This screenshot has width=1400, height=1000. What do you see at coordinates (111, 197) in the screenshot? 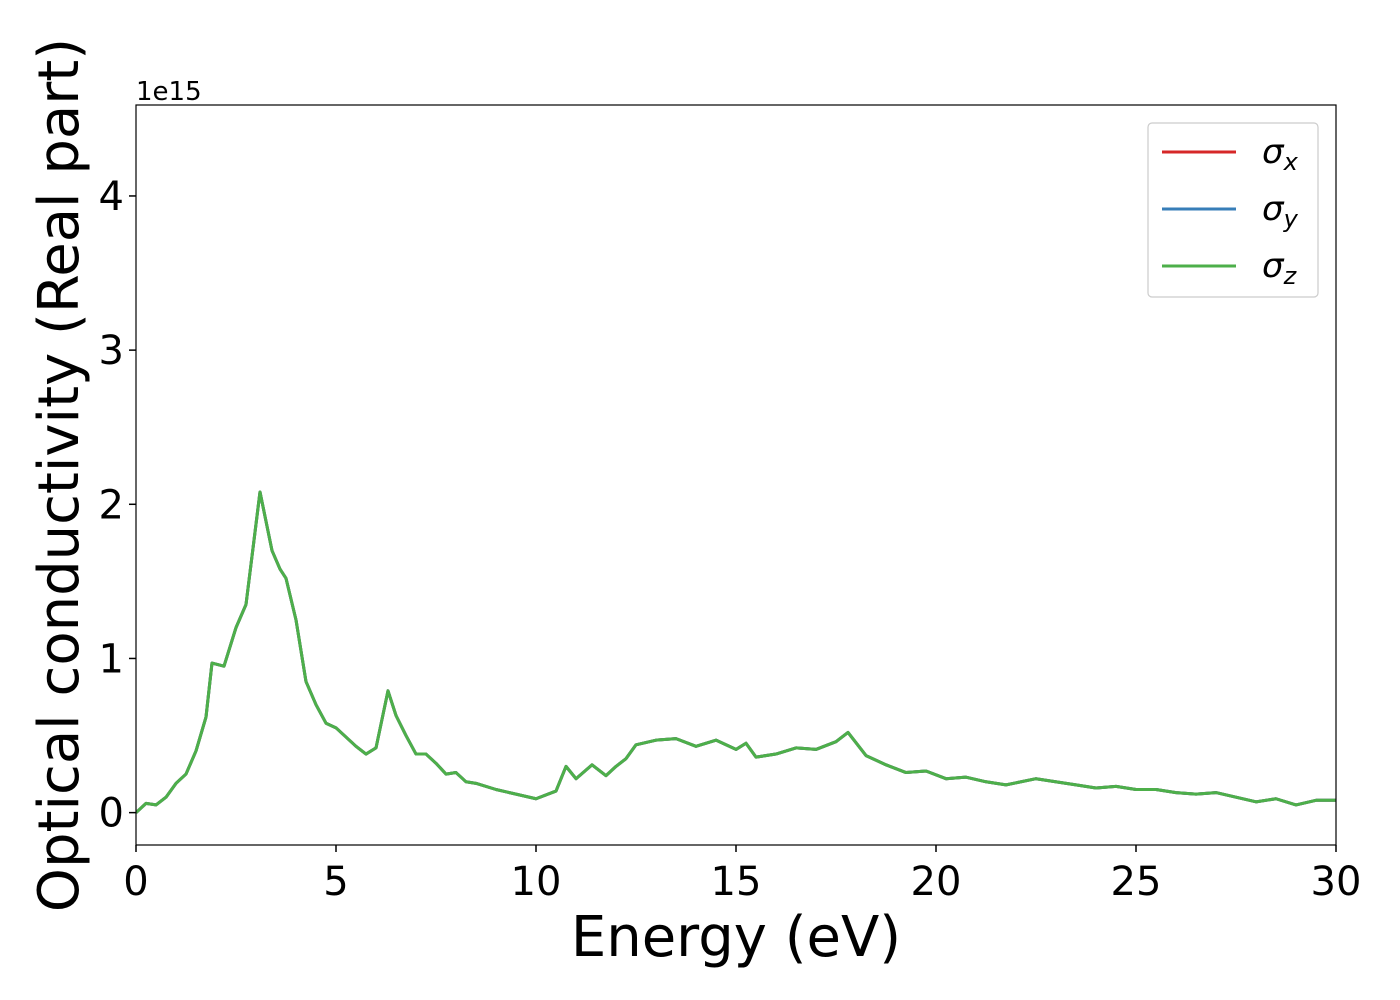
I see `y-tick-label: 4` at bounding box center [111, 197].